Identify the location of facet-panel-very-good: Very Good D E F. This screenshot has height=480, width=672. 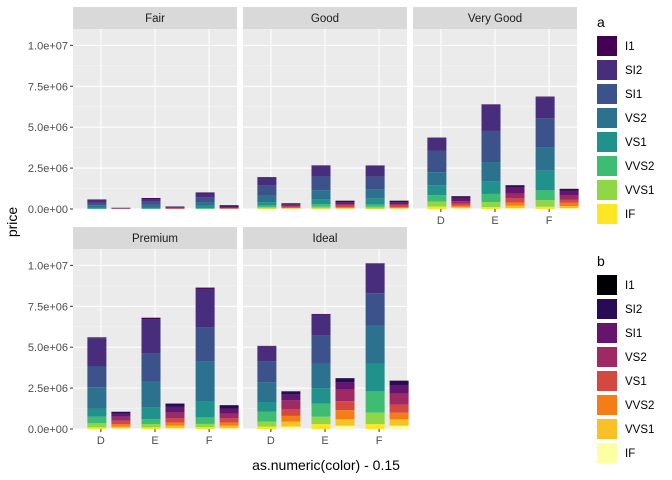
(496, 117).